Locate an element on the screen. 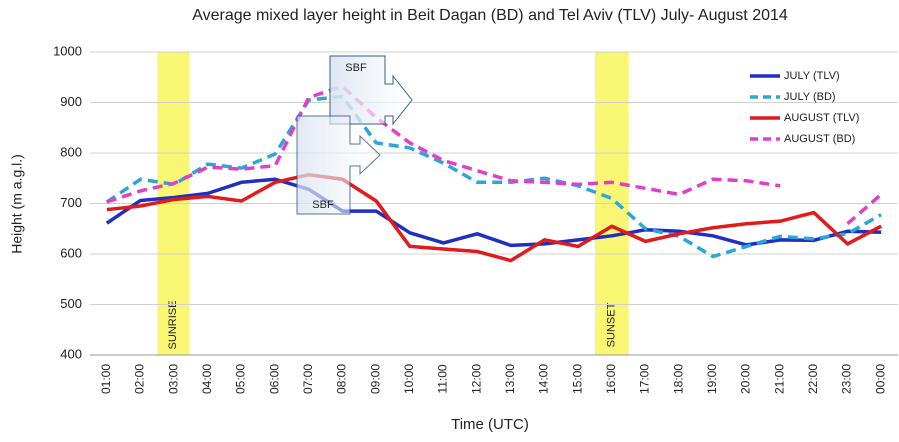 The height and width of the screenshot is (442, 899). x-tick-label: 05:00 is located at coordinates (241, 379).